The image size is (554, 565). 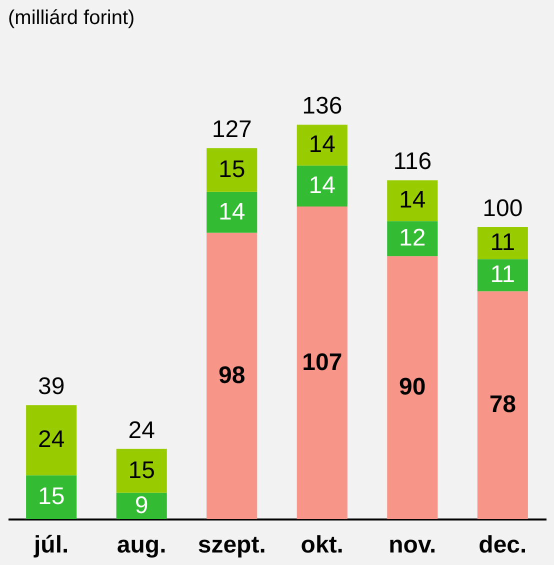 What do you see at coordinates (502, 545) in the screenshot?
I see `x-tick-label: dec.` at bounding box center [502, 545].